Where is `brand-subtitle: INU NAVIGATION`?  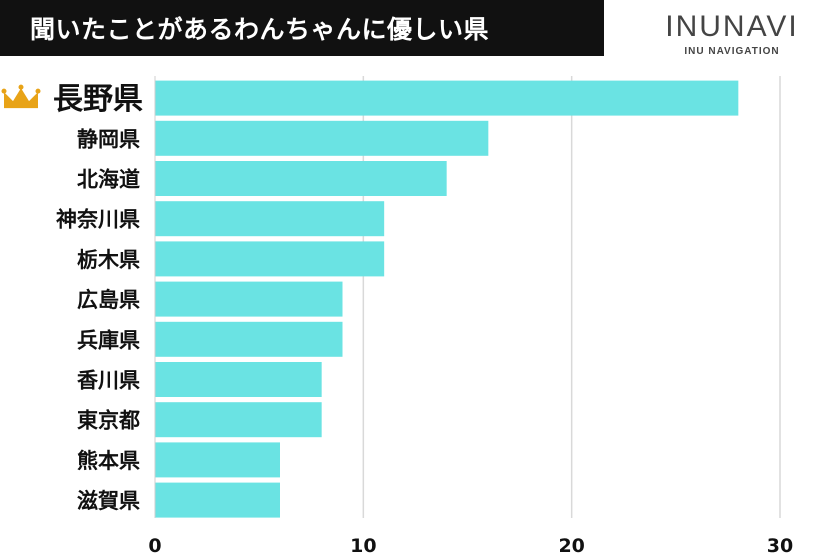
brand-subtitle: INU NAVIGATION is located at coordinates (732, 51).